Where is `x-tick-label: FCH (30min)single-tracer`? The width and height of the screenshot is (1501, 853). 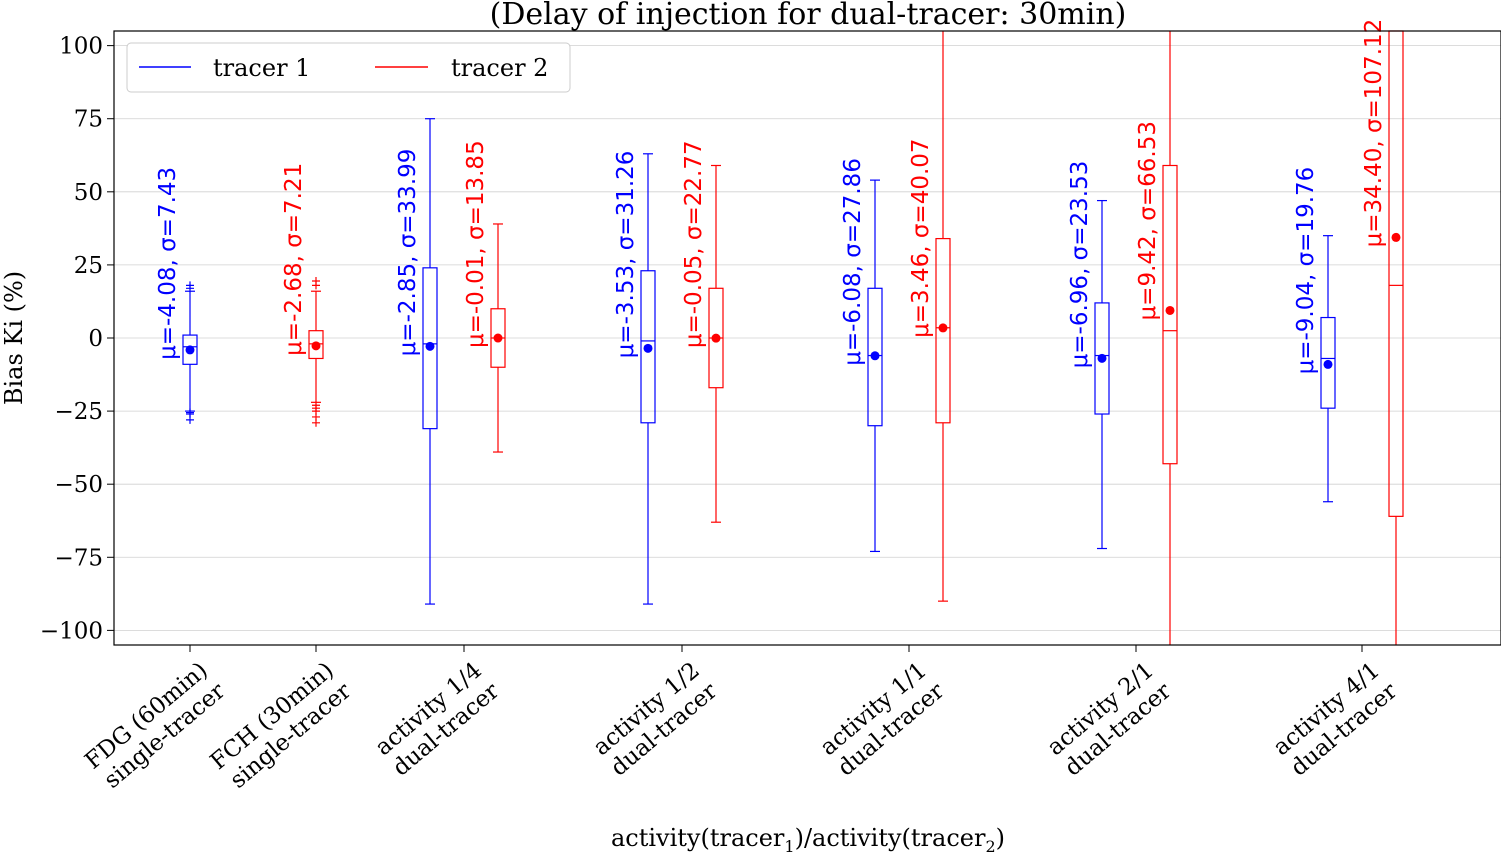
x-tick-label: FCH (30min)single-tracer is located at coordinates (281, 725).